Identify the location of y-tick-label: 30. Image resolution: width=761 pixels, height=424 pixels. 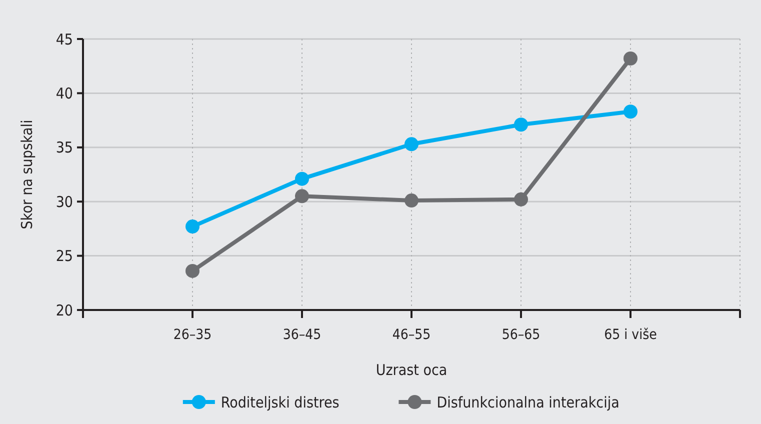
(64, 201).